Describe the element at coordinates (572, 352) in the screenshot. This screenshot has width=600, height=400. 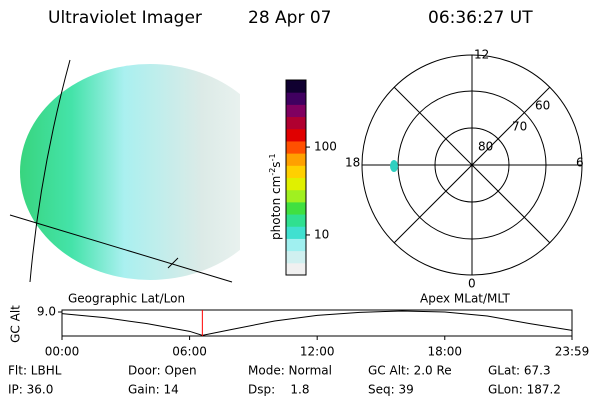
I see `x-tick-label: 23:59` at that location.